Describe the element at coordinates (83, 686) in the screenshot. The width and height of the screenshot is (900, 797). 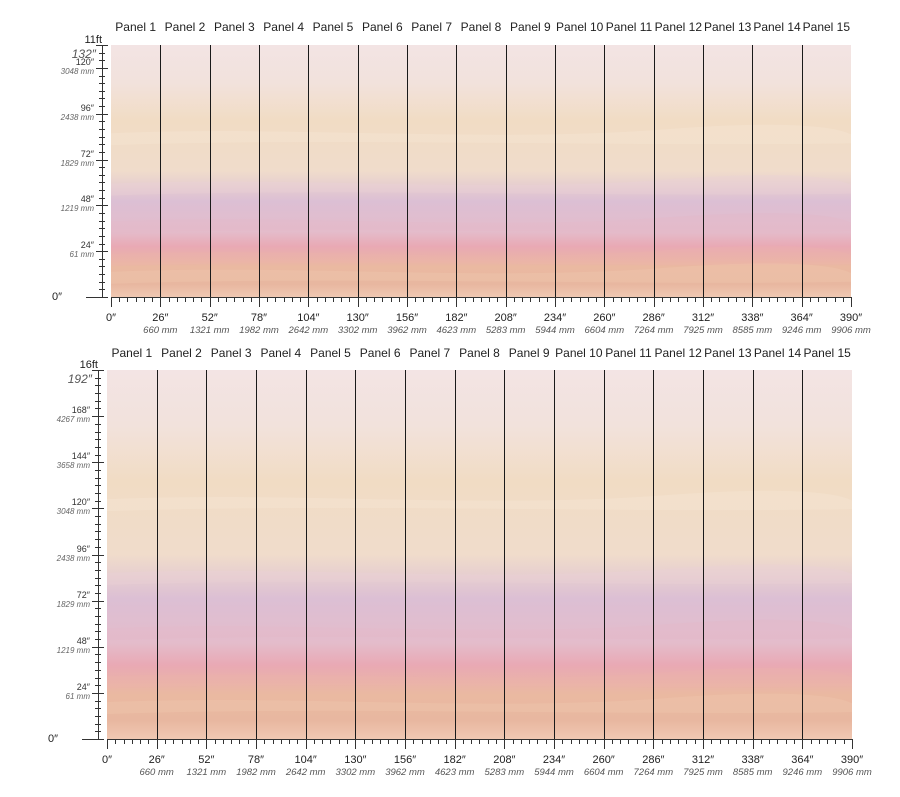
I see `height-mark-in: 24″` at that location.